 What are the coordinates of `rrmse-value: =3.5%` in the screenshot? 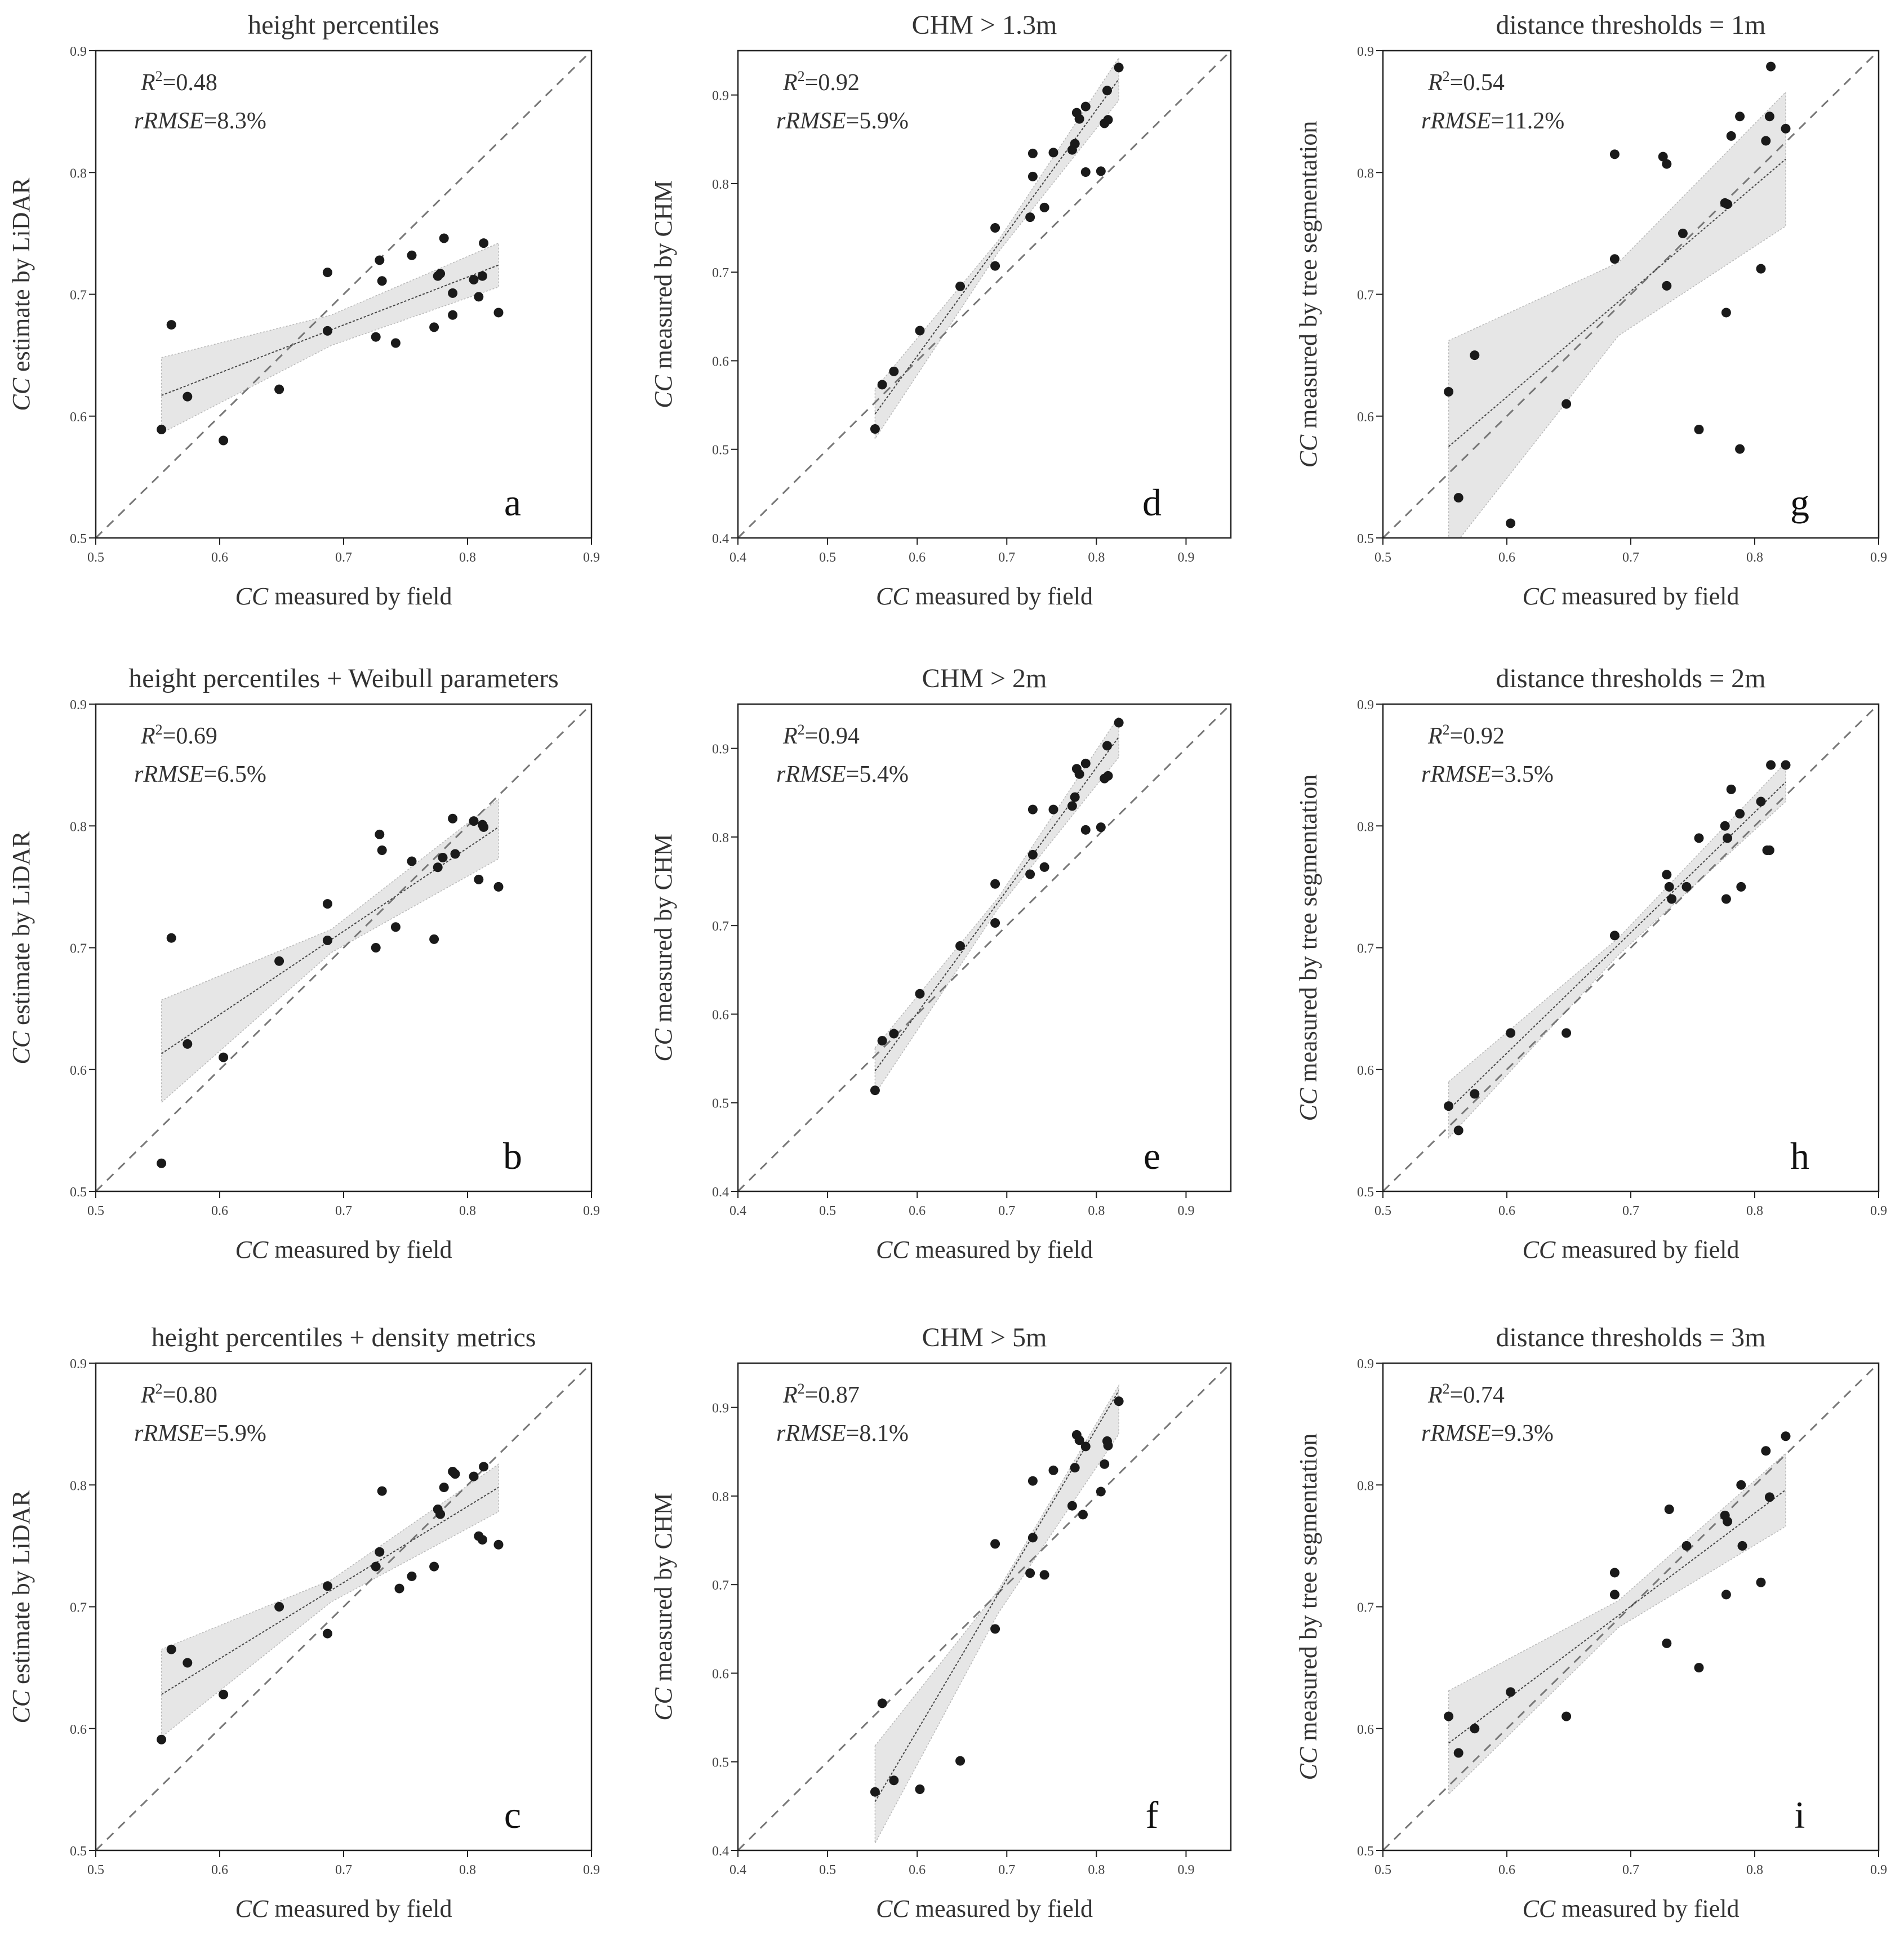 It's located at (1522, 774).